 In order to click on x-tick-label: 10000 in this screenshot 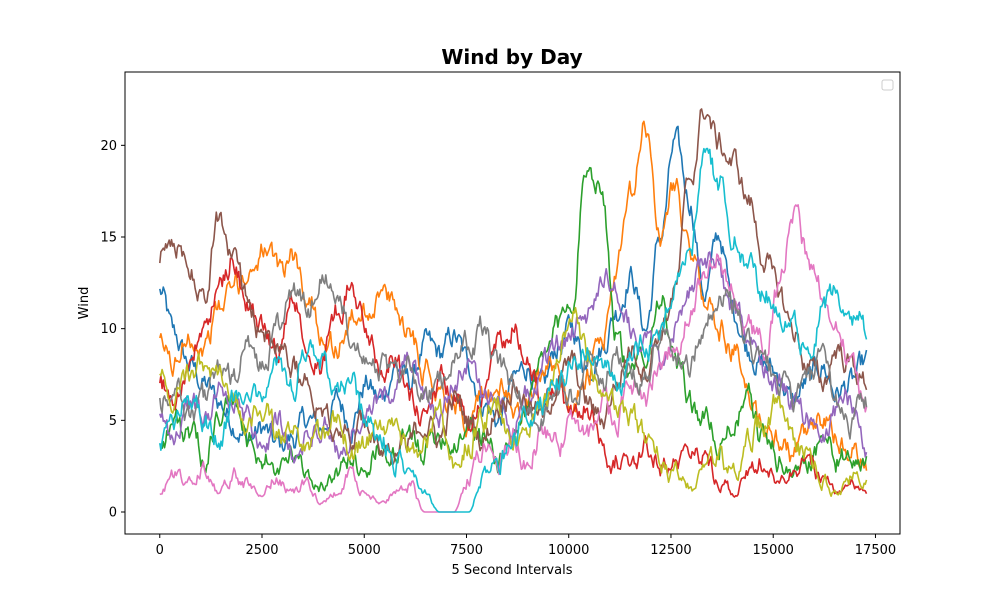, I will do `click(568, 550)`.